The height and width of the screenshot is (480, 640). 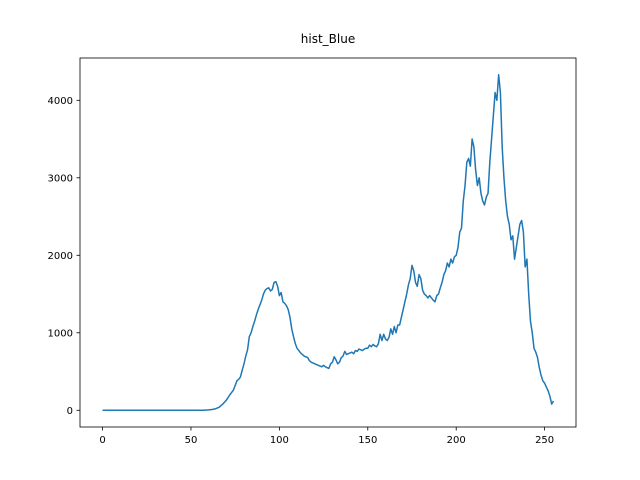 What do you see at coordinates (102, 440) in the screenshot?
I see `x-tick-label: 0` at bounding box center [102, 440].